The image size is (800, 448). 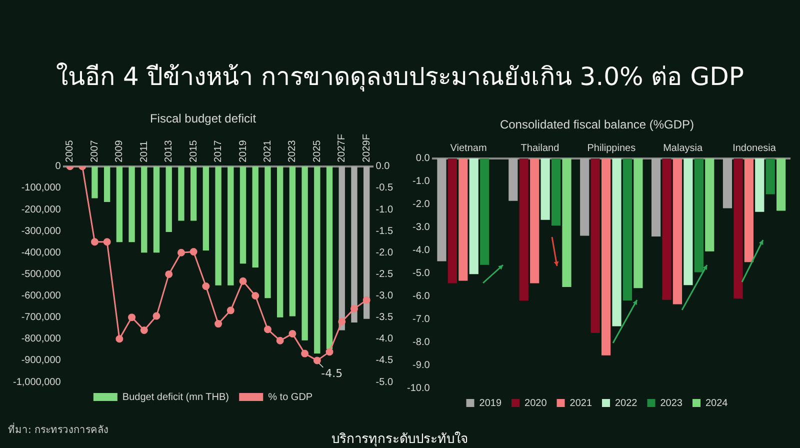 I want to click on y-tick-label: -7.0, so click(x=421, y=319).